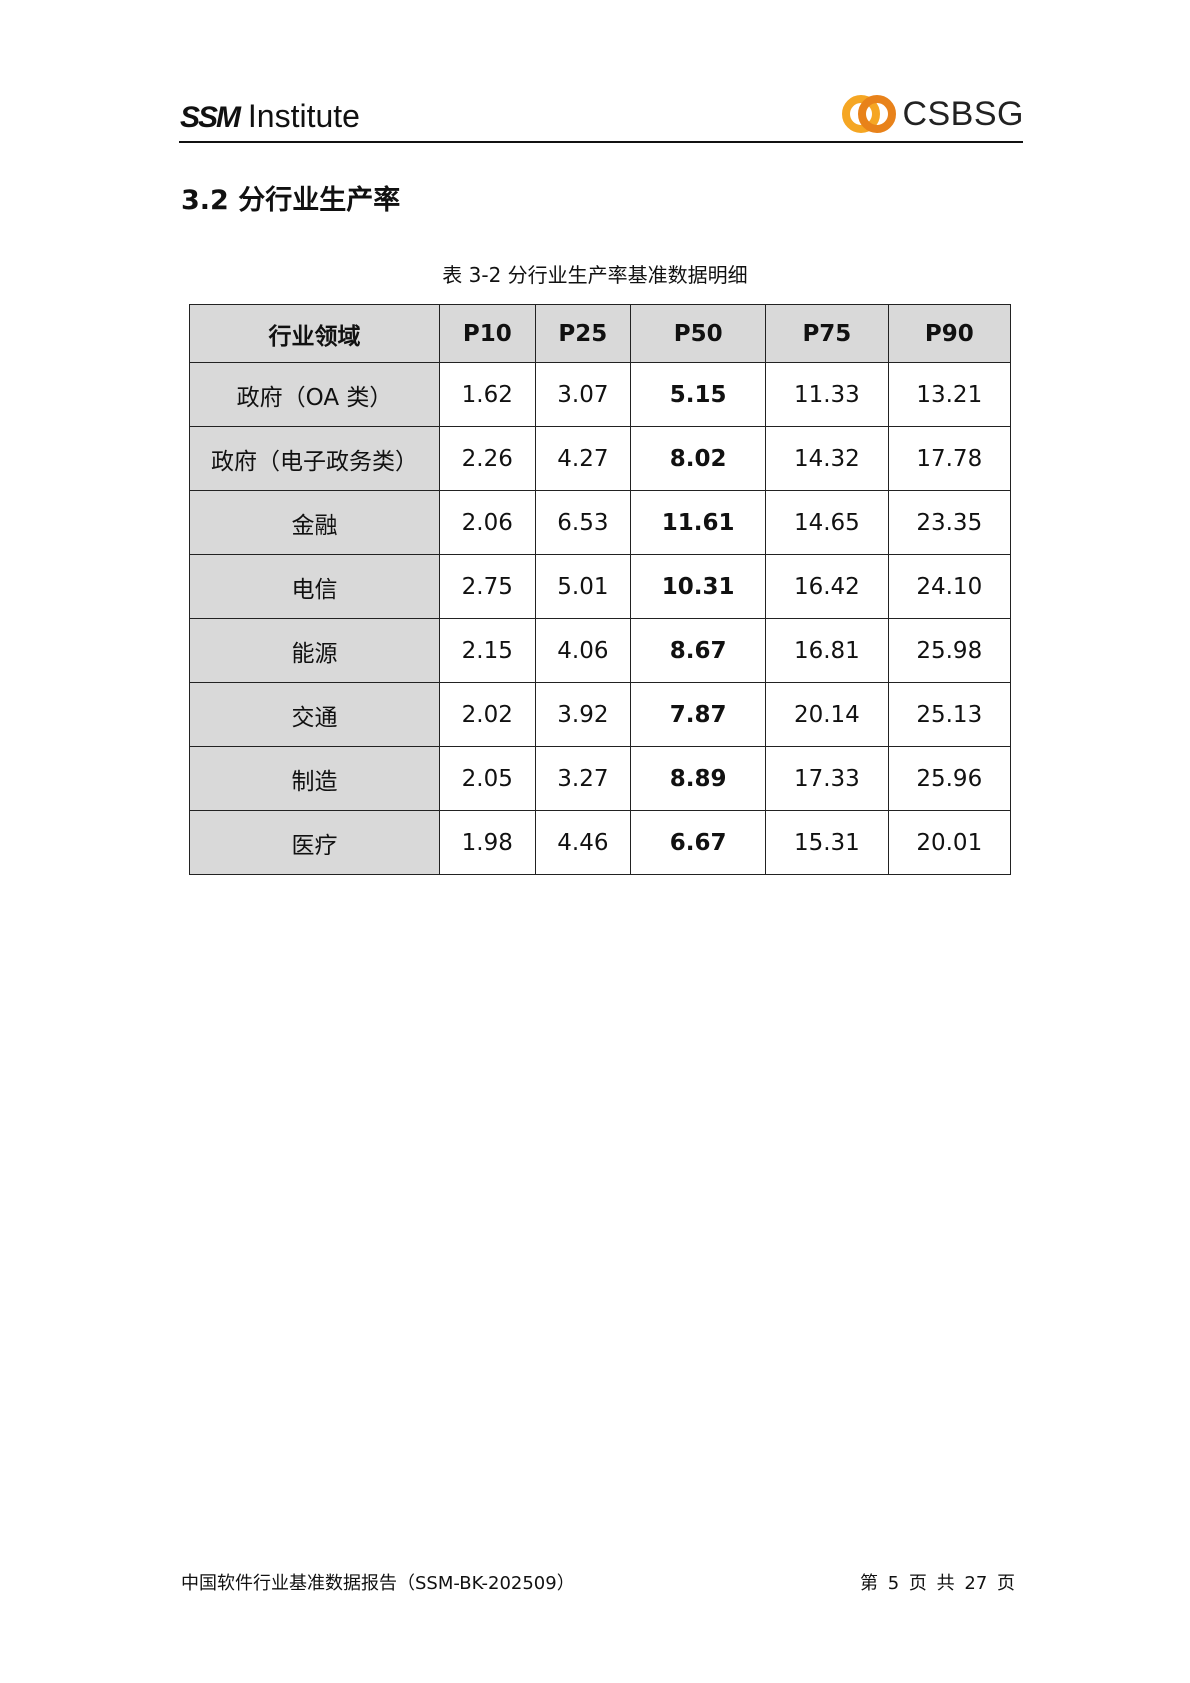 This screenshot has height=1683, width=1190. What do you see at coordinates (827, 333) in the screenshot?
I see `column-header: P75` at bounding box center [827, 333].